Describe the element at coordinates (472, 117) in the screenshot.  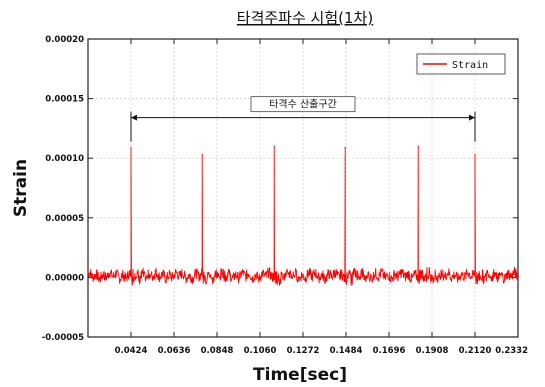
I see `annotation-arrow-right` at that location.